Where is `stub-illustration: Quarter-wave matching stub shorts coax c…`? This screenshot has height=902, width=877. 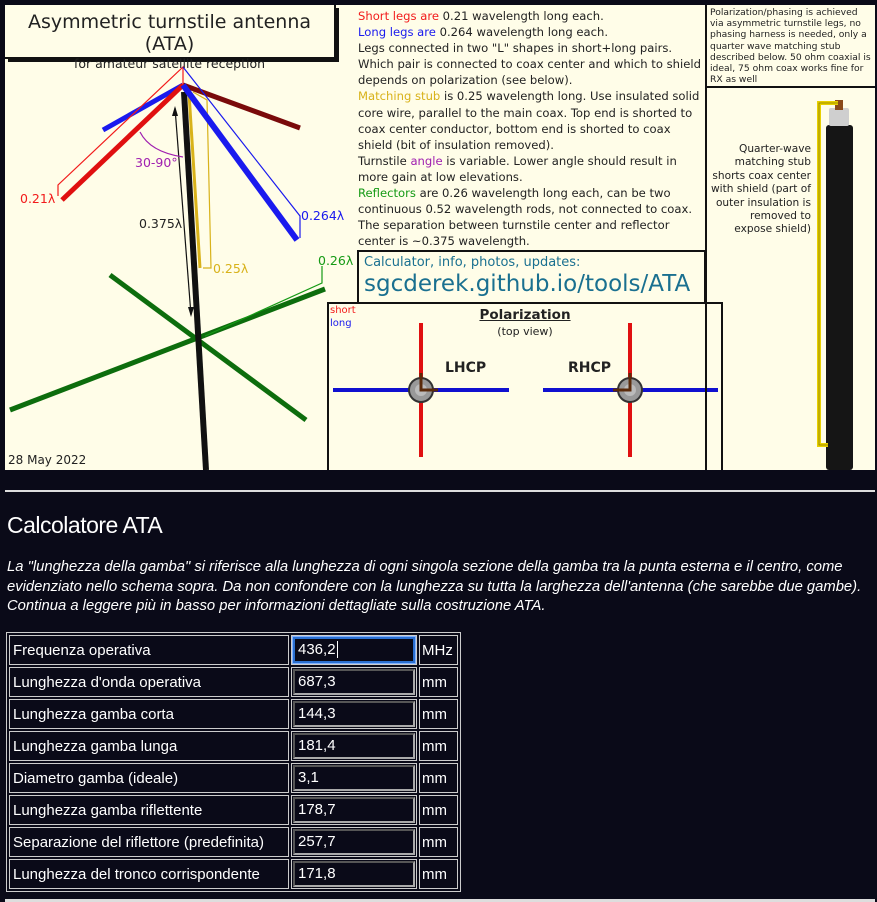 stub-illustration: Quarter-wave matching stub shorts coax c… is located at coordinates (790, 279).